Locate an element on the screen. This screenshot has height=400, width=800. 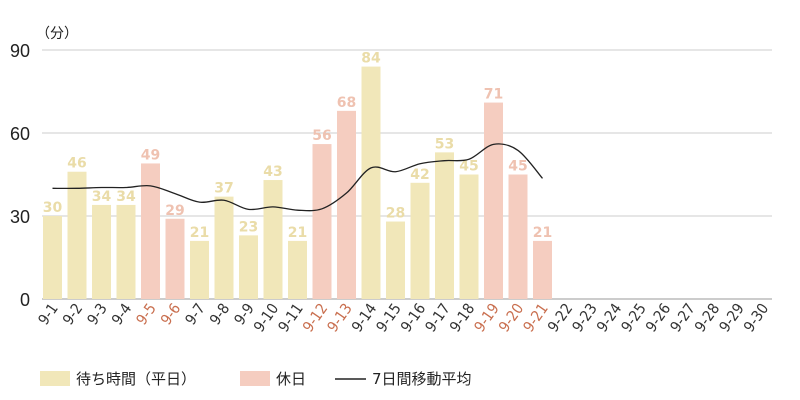
x-tick-9-12: 9-12 is located at coordinates (315, 317).